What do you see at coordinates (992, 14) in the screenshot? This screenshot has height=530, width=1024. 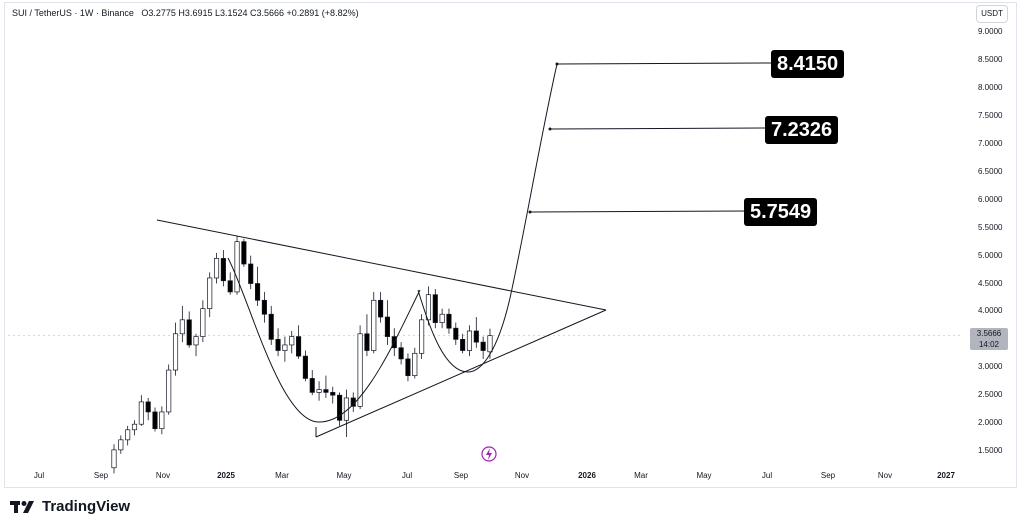 I see `currency-button: USDT` at bounding box center [992, 14].